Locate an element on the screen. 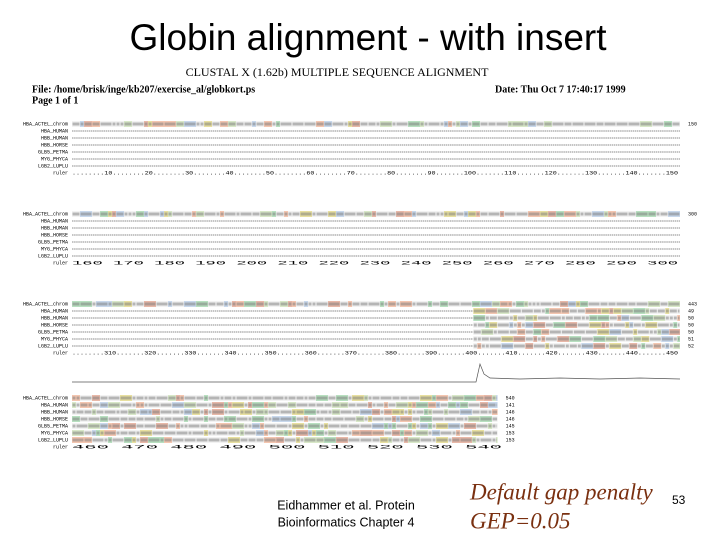 This screenshot has height=540, width=720. sequence-end: 50 is located at coordinates (691, 332).